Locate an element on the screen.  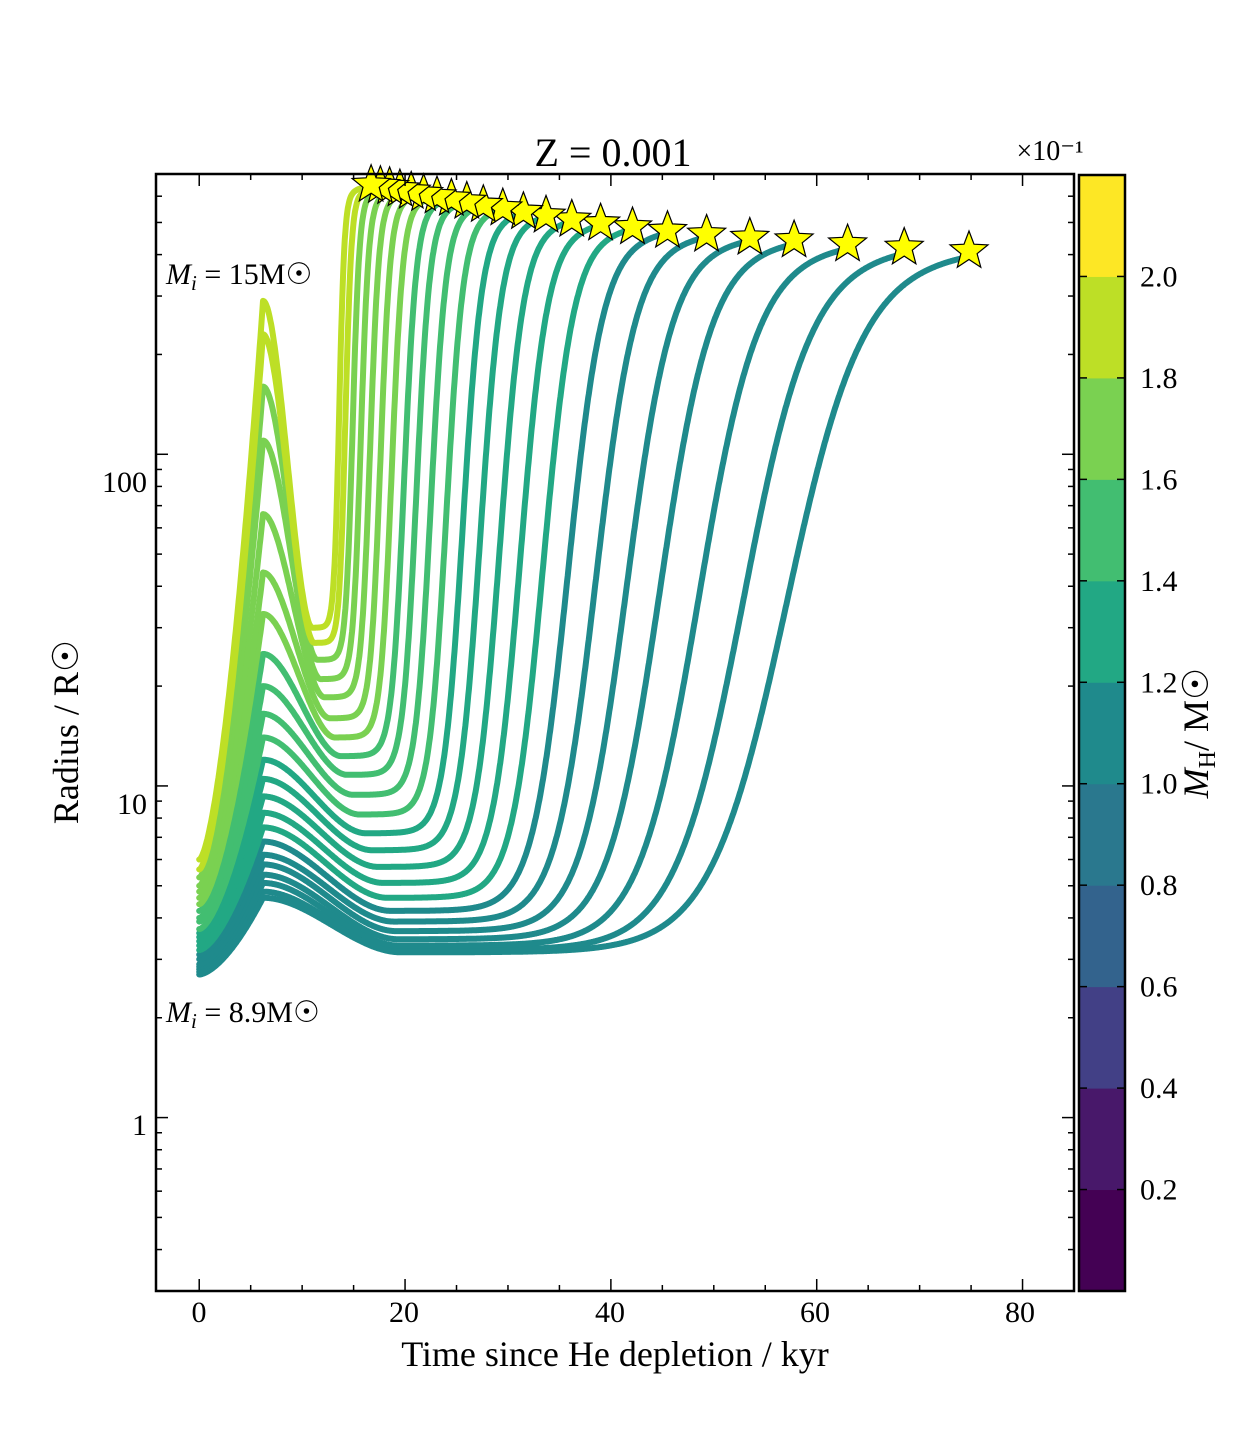
colorbar-border is located at coordinates (1102, 733).